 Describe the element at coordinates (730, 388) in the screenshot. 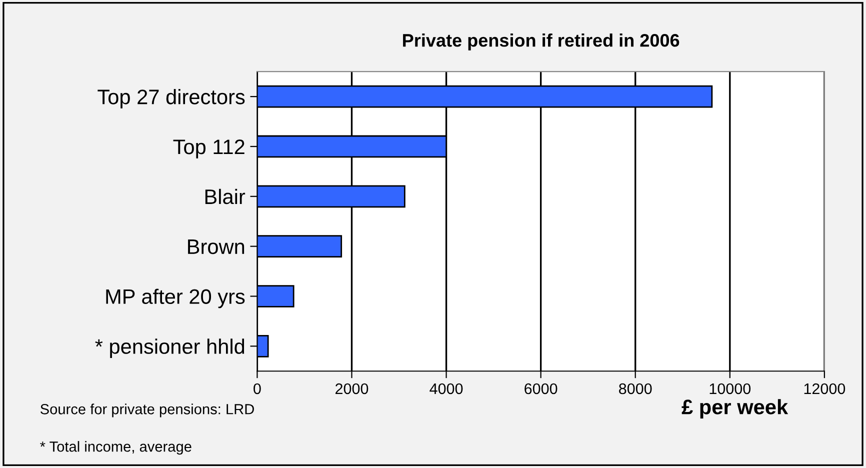

I see `x-tick-label: 10000` at that location.